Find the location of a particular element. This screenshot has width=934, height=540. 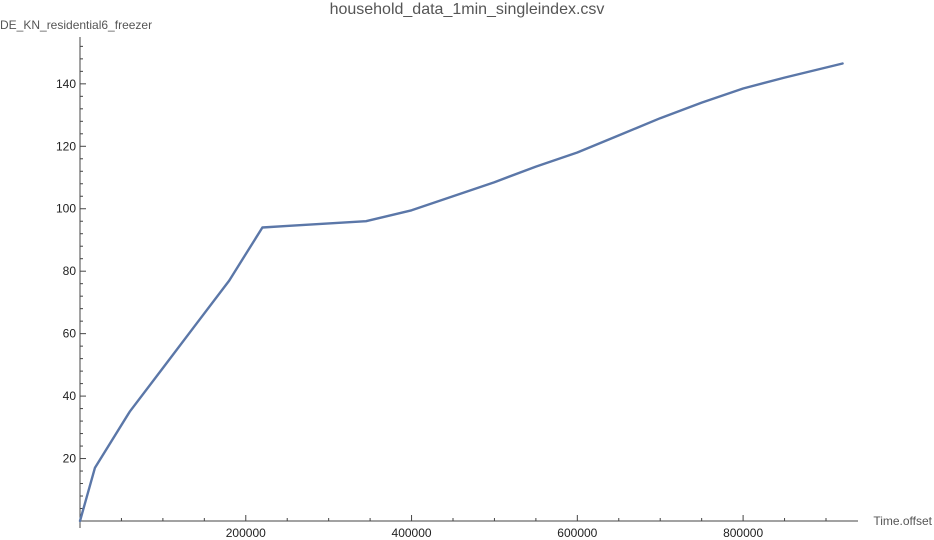

x-axis-label: Time.offset is located at coordinates (902, 521).